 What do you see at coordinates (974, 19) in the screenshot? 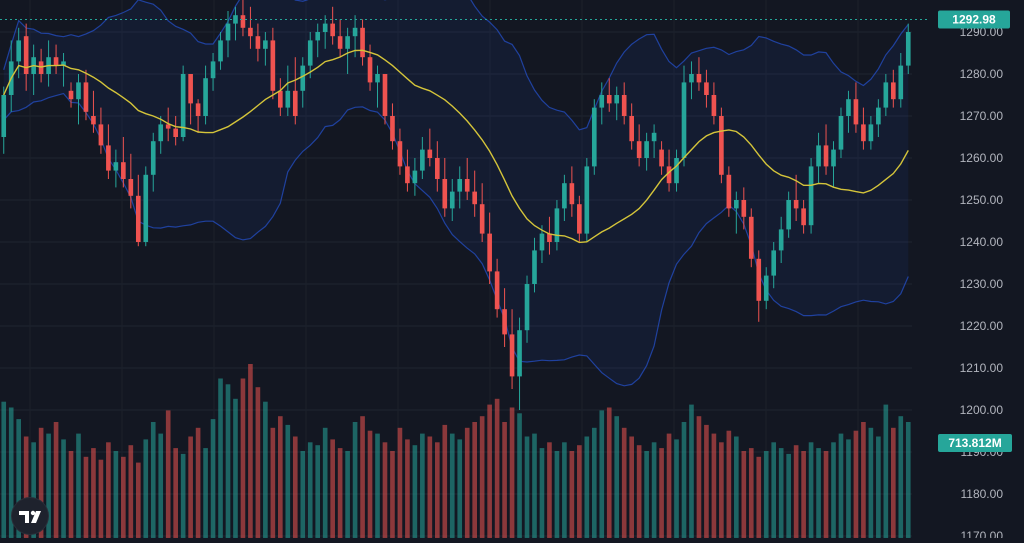
I see `last-price-label-bg` at bounding box center [974, 19].